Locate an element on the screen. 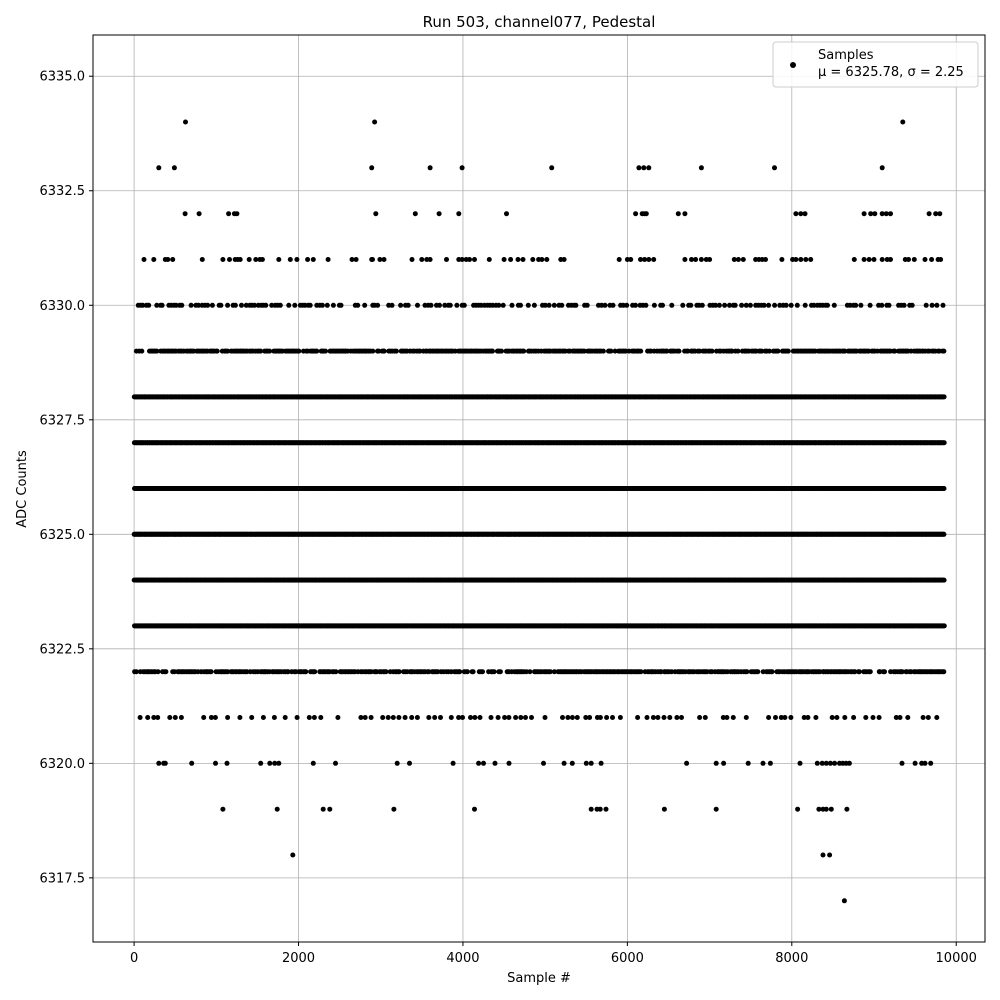 The width and height of the screenshot is (1000, 1000). y-tick-label: 6327.5 is located at coordinates (63, 420).